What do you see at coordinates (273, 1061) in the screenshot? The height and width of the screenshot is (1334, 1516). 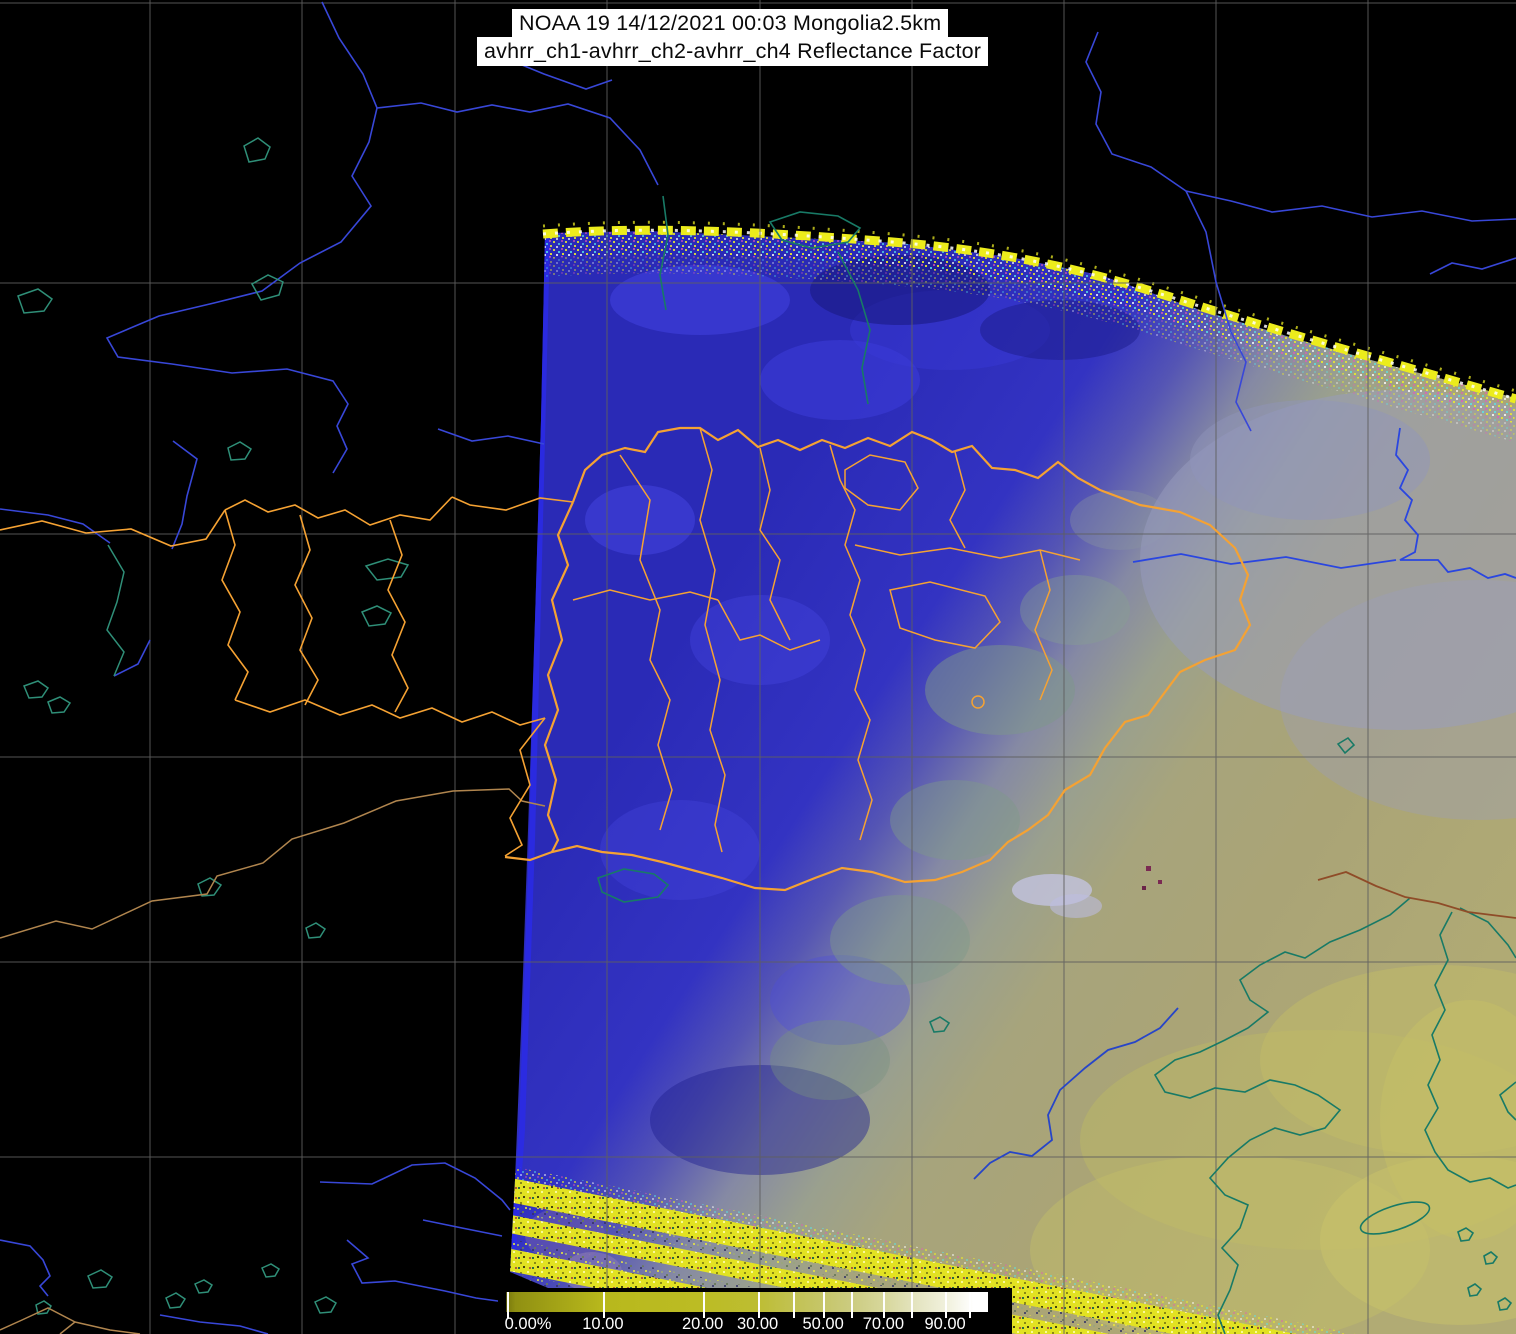 I see `country-borders-dim` at bounding box center [273, 1061].